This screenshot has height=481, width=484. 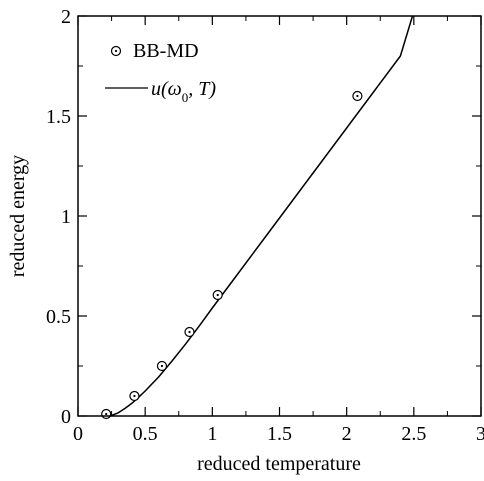 I want to click on legend-line-label: u(ω0, T), so click(x=183, y=91).